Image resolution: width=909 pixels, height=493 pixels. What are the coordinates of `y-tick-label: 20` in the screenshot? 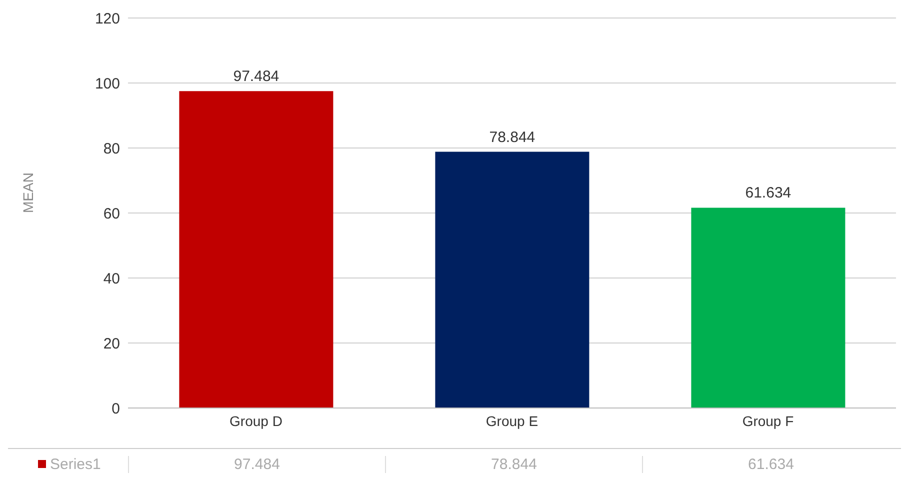 It's located at (111, 343).